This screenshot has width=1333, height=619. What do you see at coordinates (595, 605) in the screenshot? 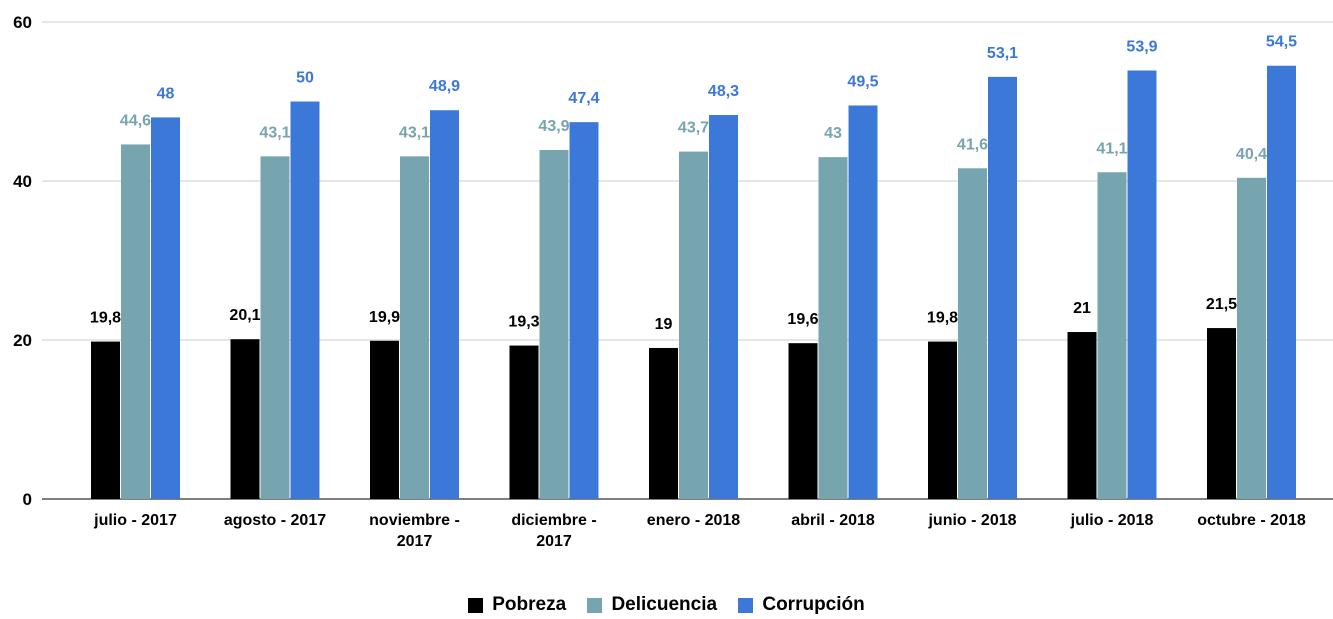
I see `legend-swatch-delicuencia` at bounding box center [595, 605].